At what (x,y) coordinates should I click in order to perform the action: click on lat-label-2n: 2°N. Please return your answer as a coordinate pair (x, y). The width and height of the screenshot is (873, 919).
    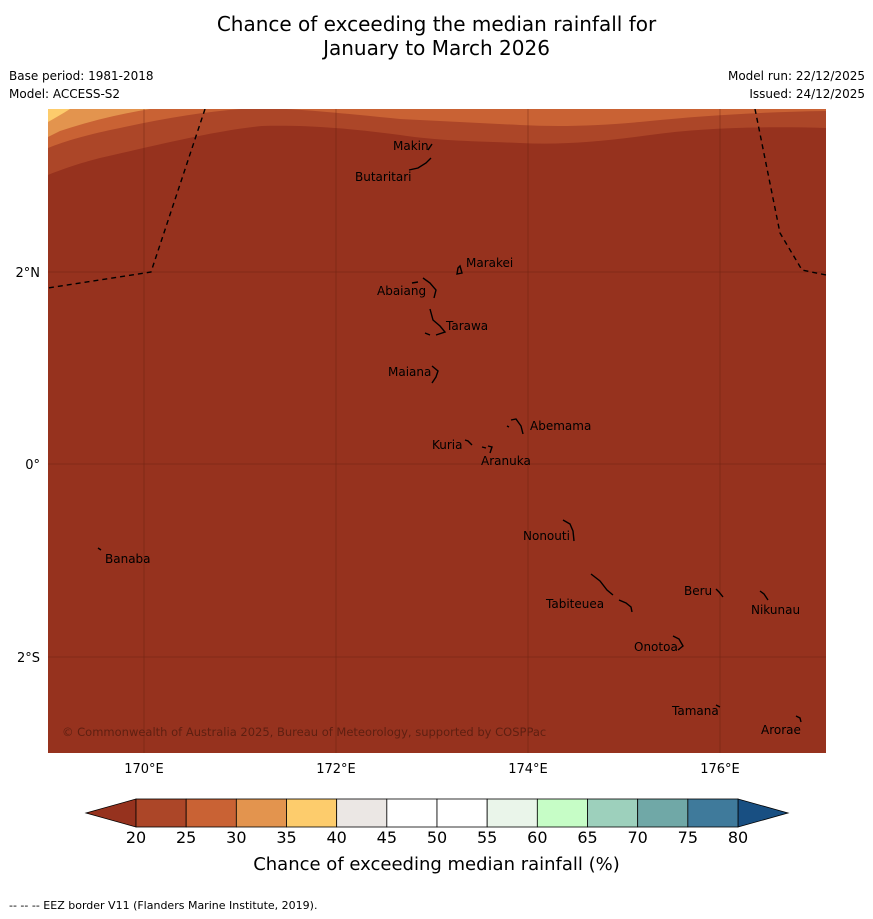
    Looking at the image, I should click on (28, 273).